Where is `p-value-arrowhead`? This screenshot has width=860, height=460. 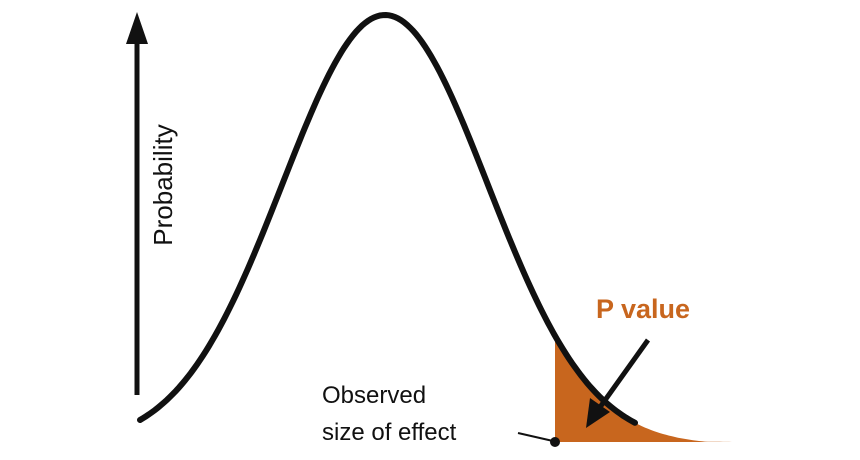 p-value-arrowhead is located at coordinates (598, 413).